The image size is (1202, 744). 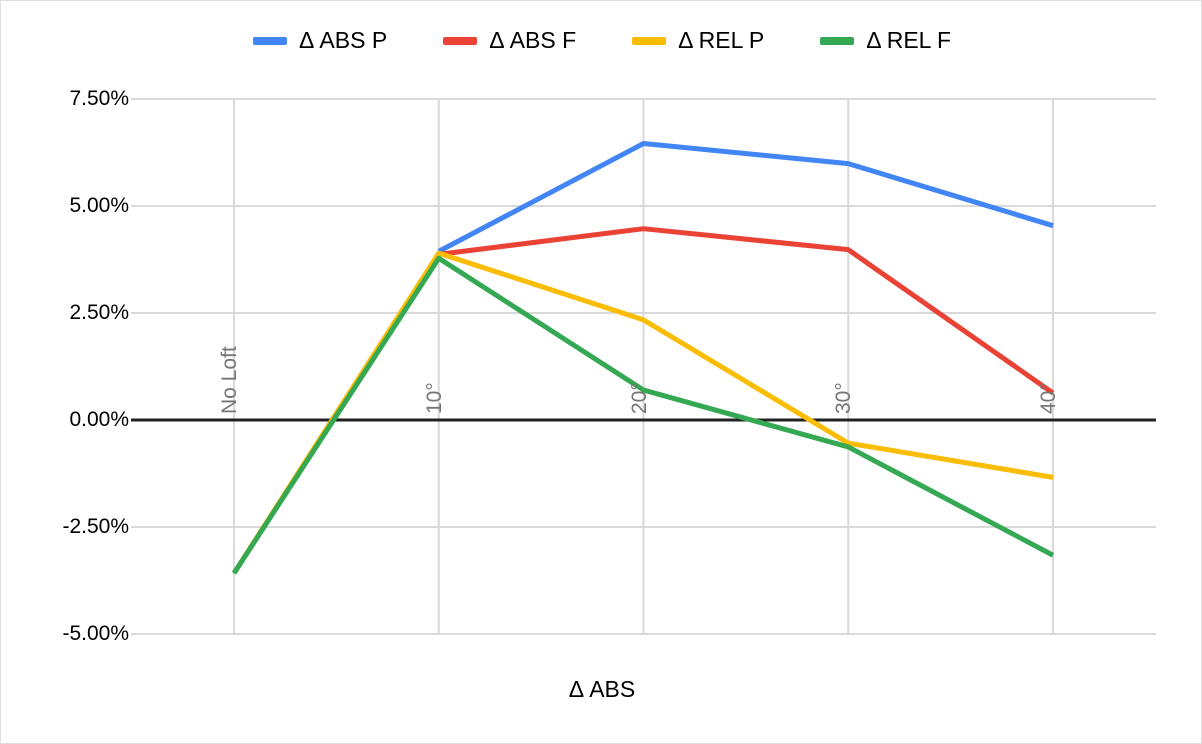 I want to click on x-tick-label: 20°, so click(x=639, y=398).